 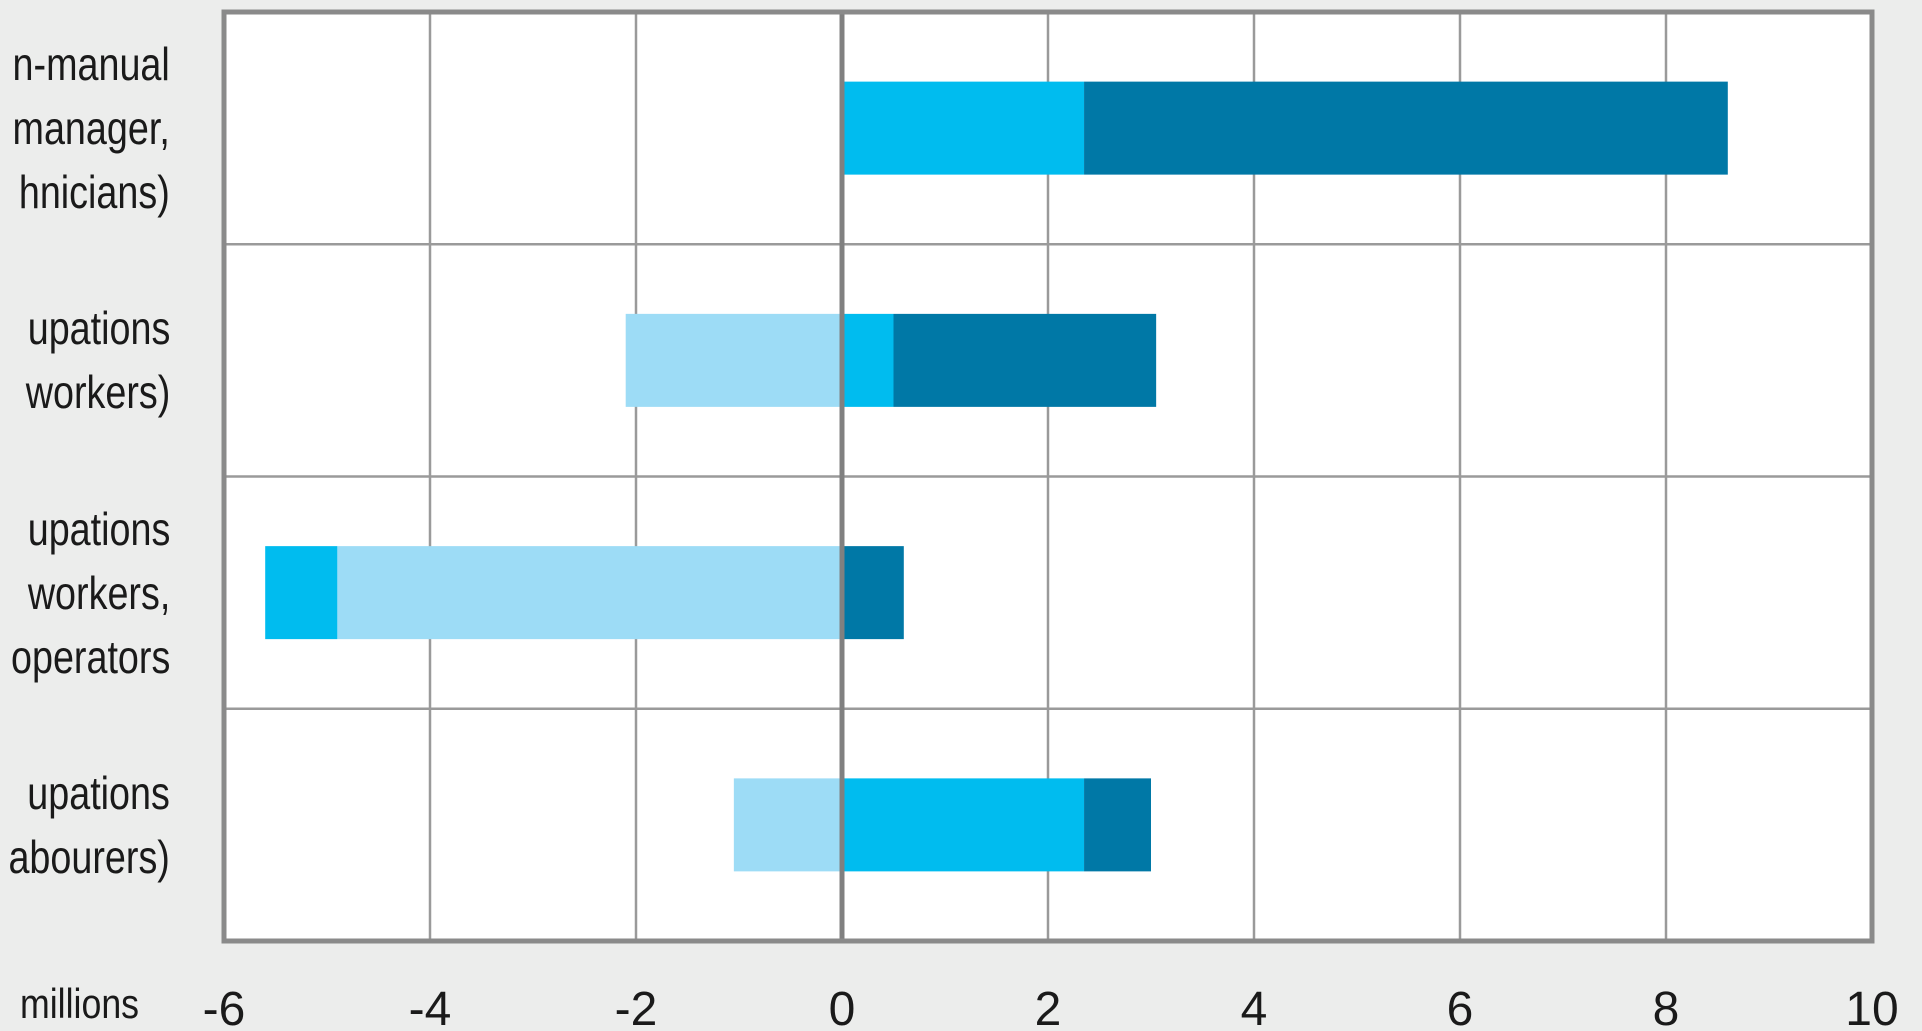 I want to click on category-label-2: upations workers, operators, so click(x=90, y=593).